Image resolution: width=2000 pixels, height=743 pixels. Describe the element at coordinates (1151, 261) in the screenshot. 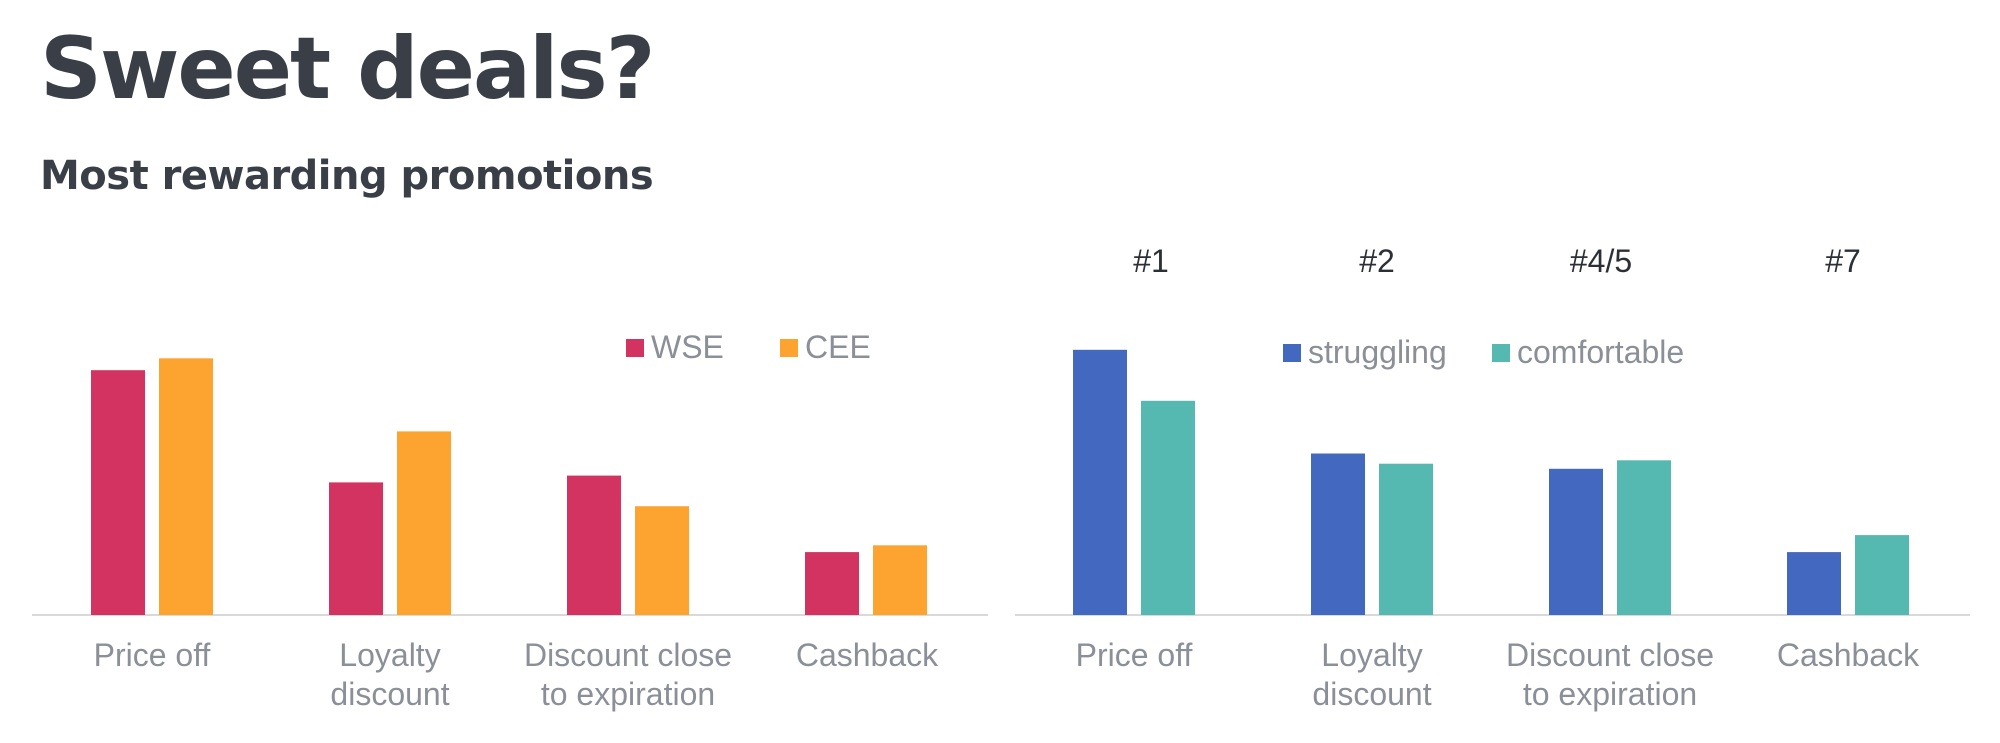

I see `rank-label: #1` at that location.